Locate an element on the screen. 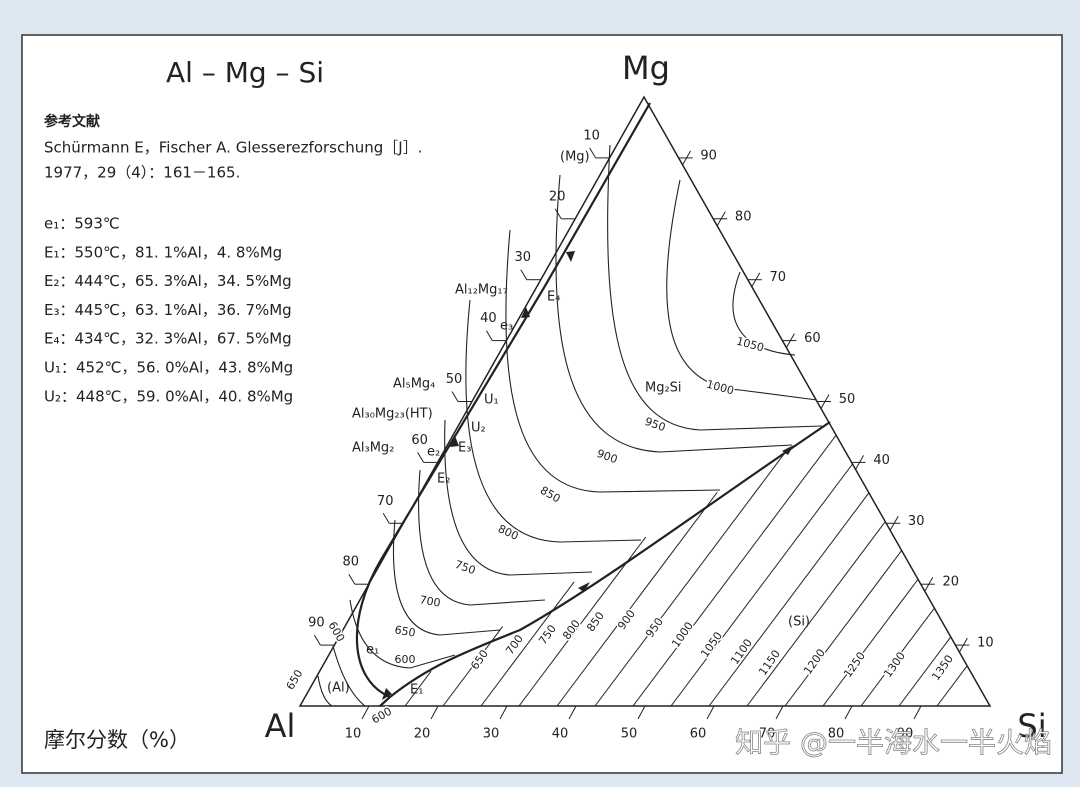  reference-heading: 参考文献 is located at coordinates (72, 121).